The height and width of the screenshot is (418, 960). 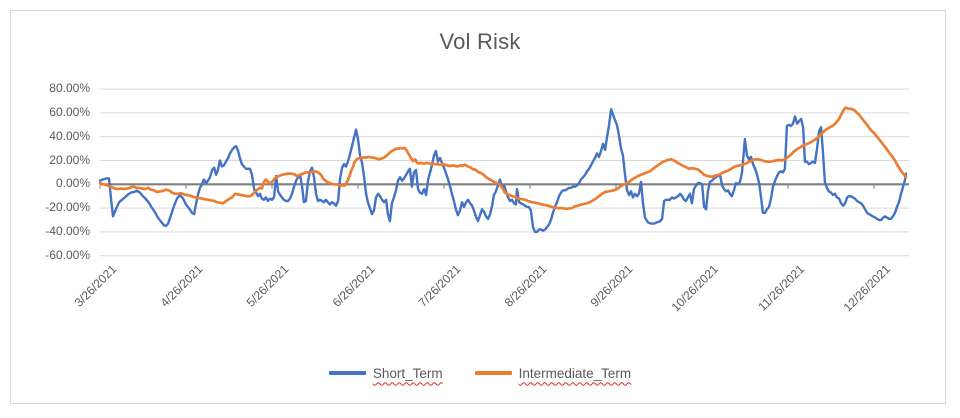 What do you see at coordinates (67, 207) in the screenshot?
I see `y-axis-tick-label: -20.00%` at bounding box center [67, 207].